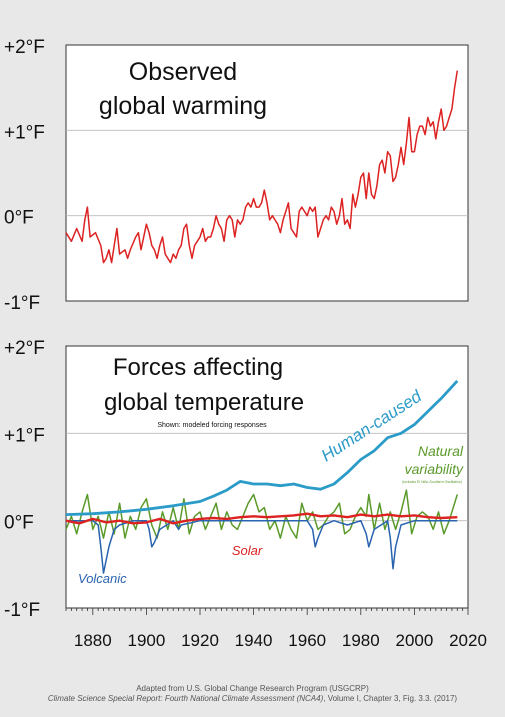  I want to click on observed-title-line-2: global warming, so click(183, 106).